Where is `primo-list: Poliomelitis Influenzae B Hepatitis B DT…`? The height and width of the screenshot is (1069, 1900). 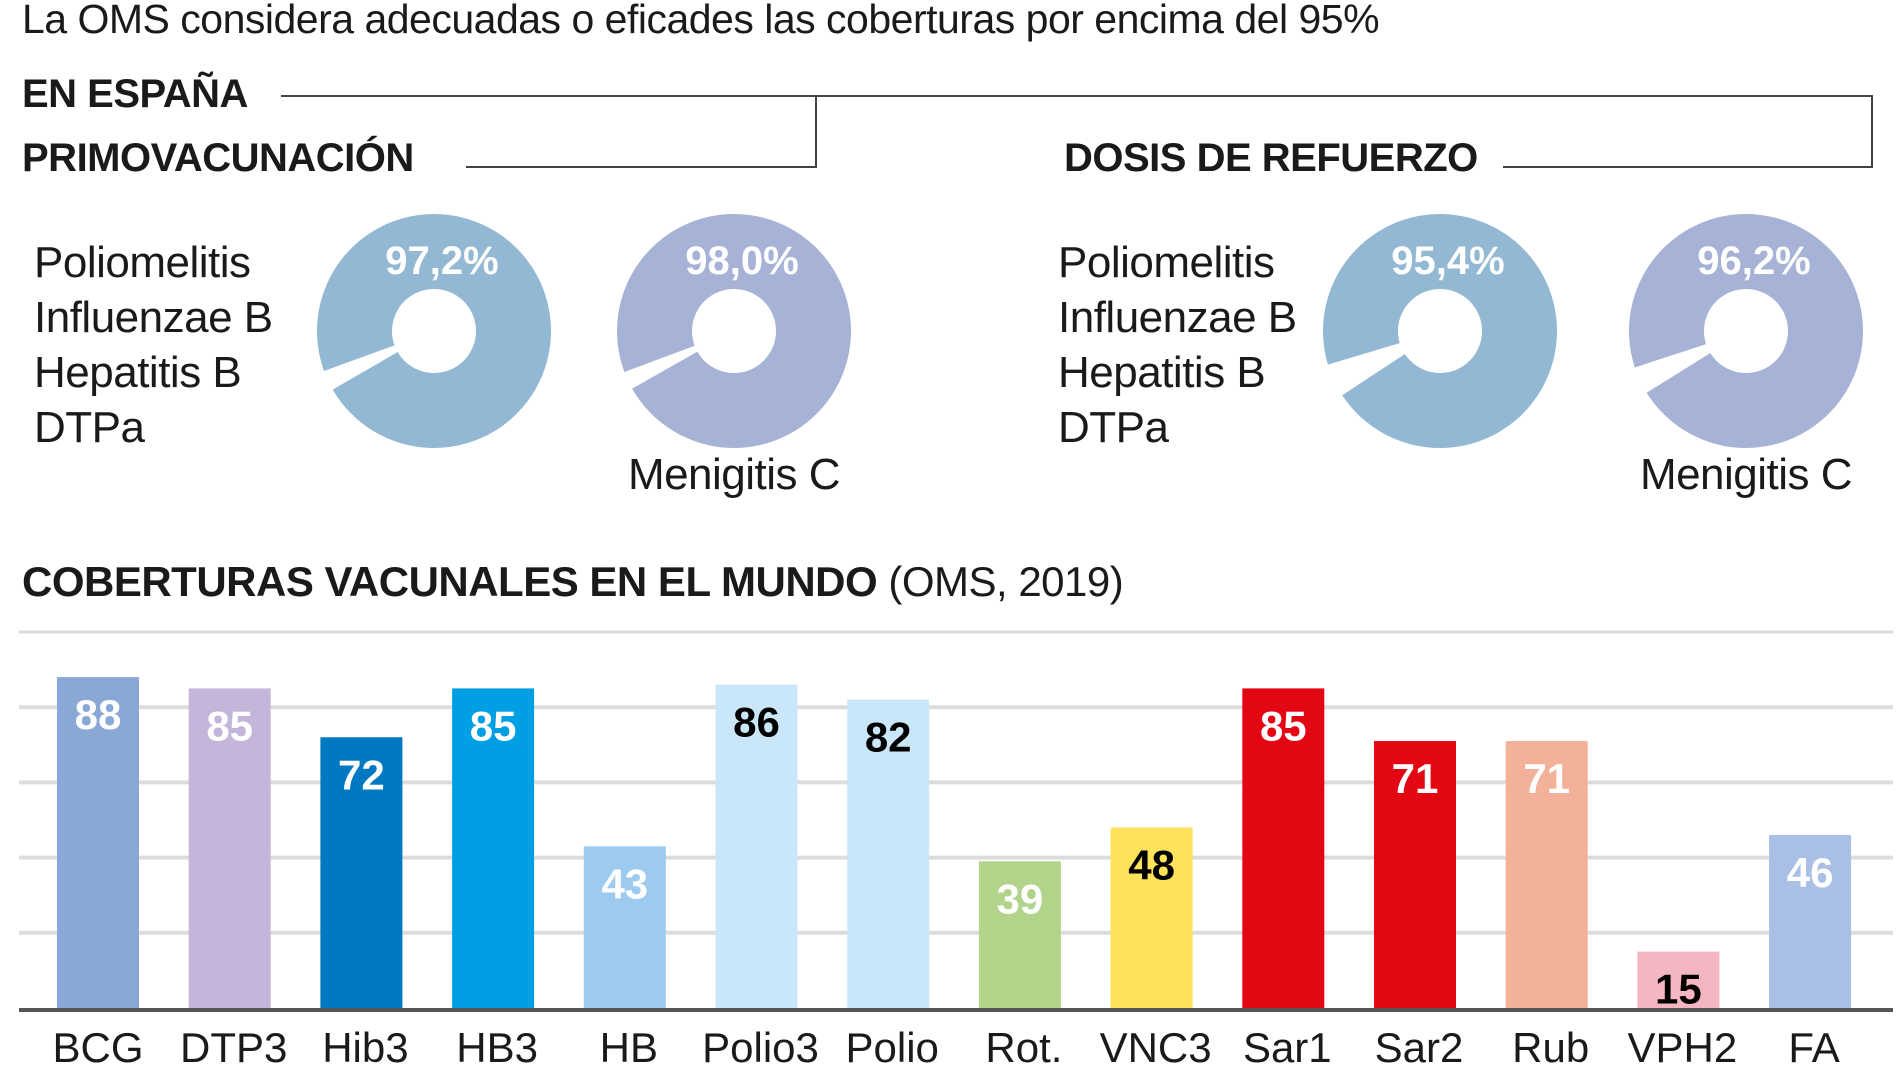
primo-list: Poliomelitis Influenzae B Hepatitis B DT… is located at coordinates (153, 345).